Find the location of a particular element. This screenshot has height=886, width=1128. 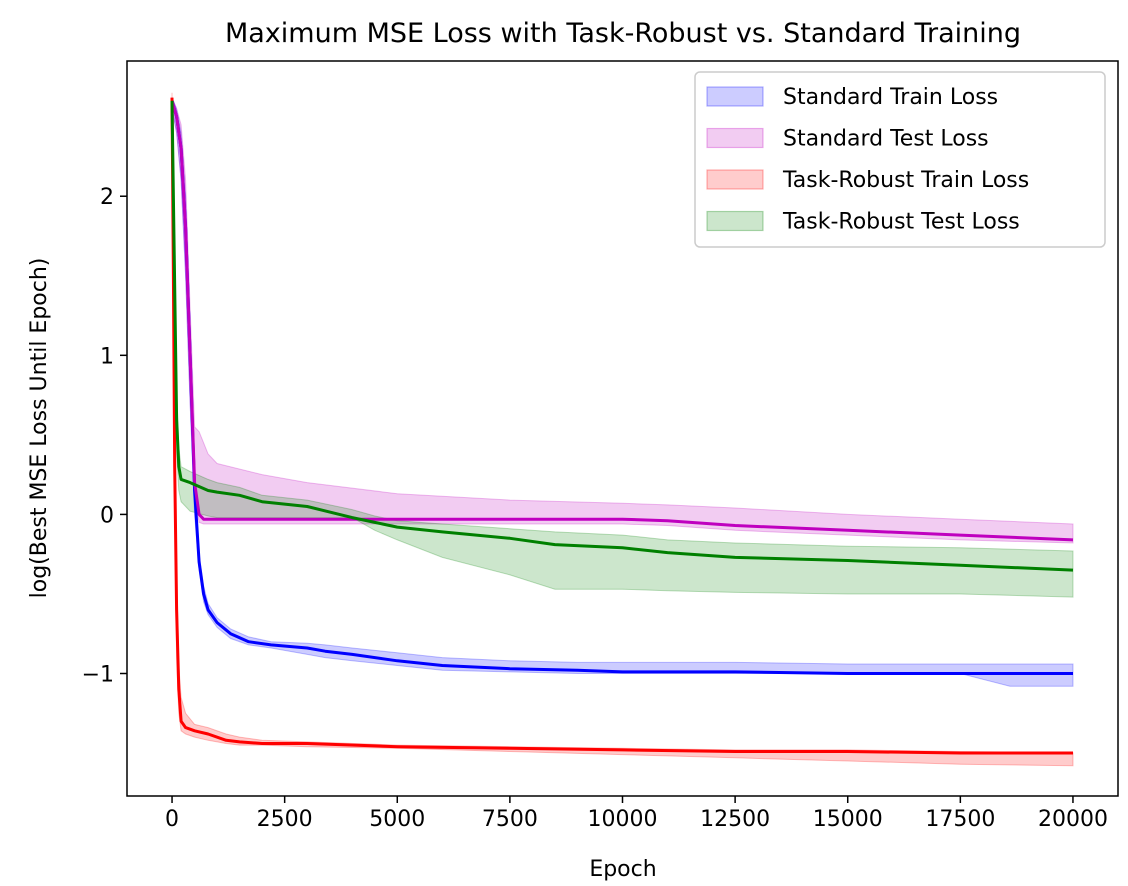

y-axis-label: log(Best MSE Loss Until Epoch) is located at coordinates (39, 428).